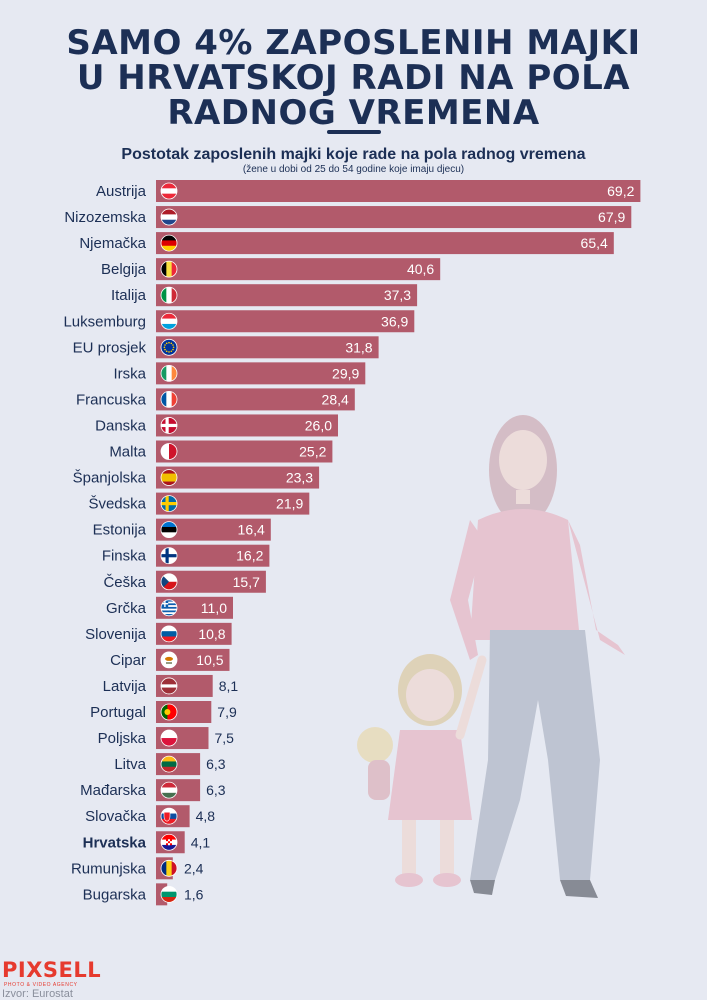  Describe the element at coordinates (169, 504) in the screenshot. I see `sweden-flag-icon` at that location.